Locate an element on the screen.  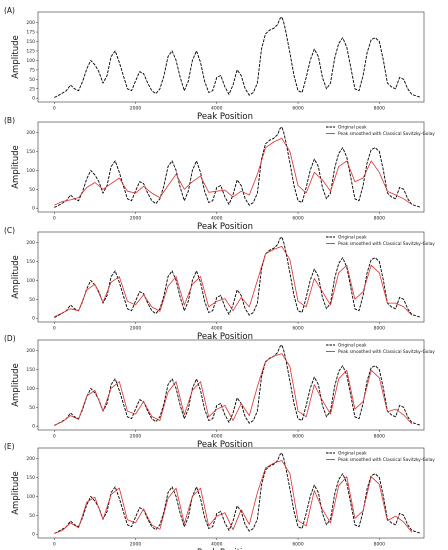
y-tick-label: 25 is located at coordinates (32, 89).